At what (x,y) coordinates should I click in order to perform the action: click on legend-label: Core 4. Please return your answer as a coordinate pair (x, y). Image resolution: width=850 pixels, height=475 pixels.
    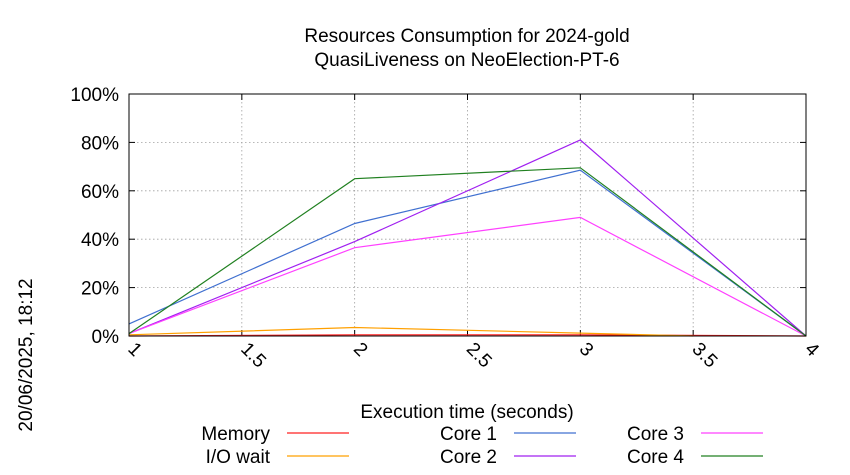
    Looking at the image, I should click on (655, 457).